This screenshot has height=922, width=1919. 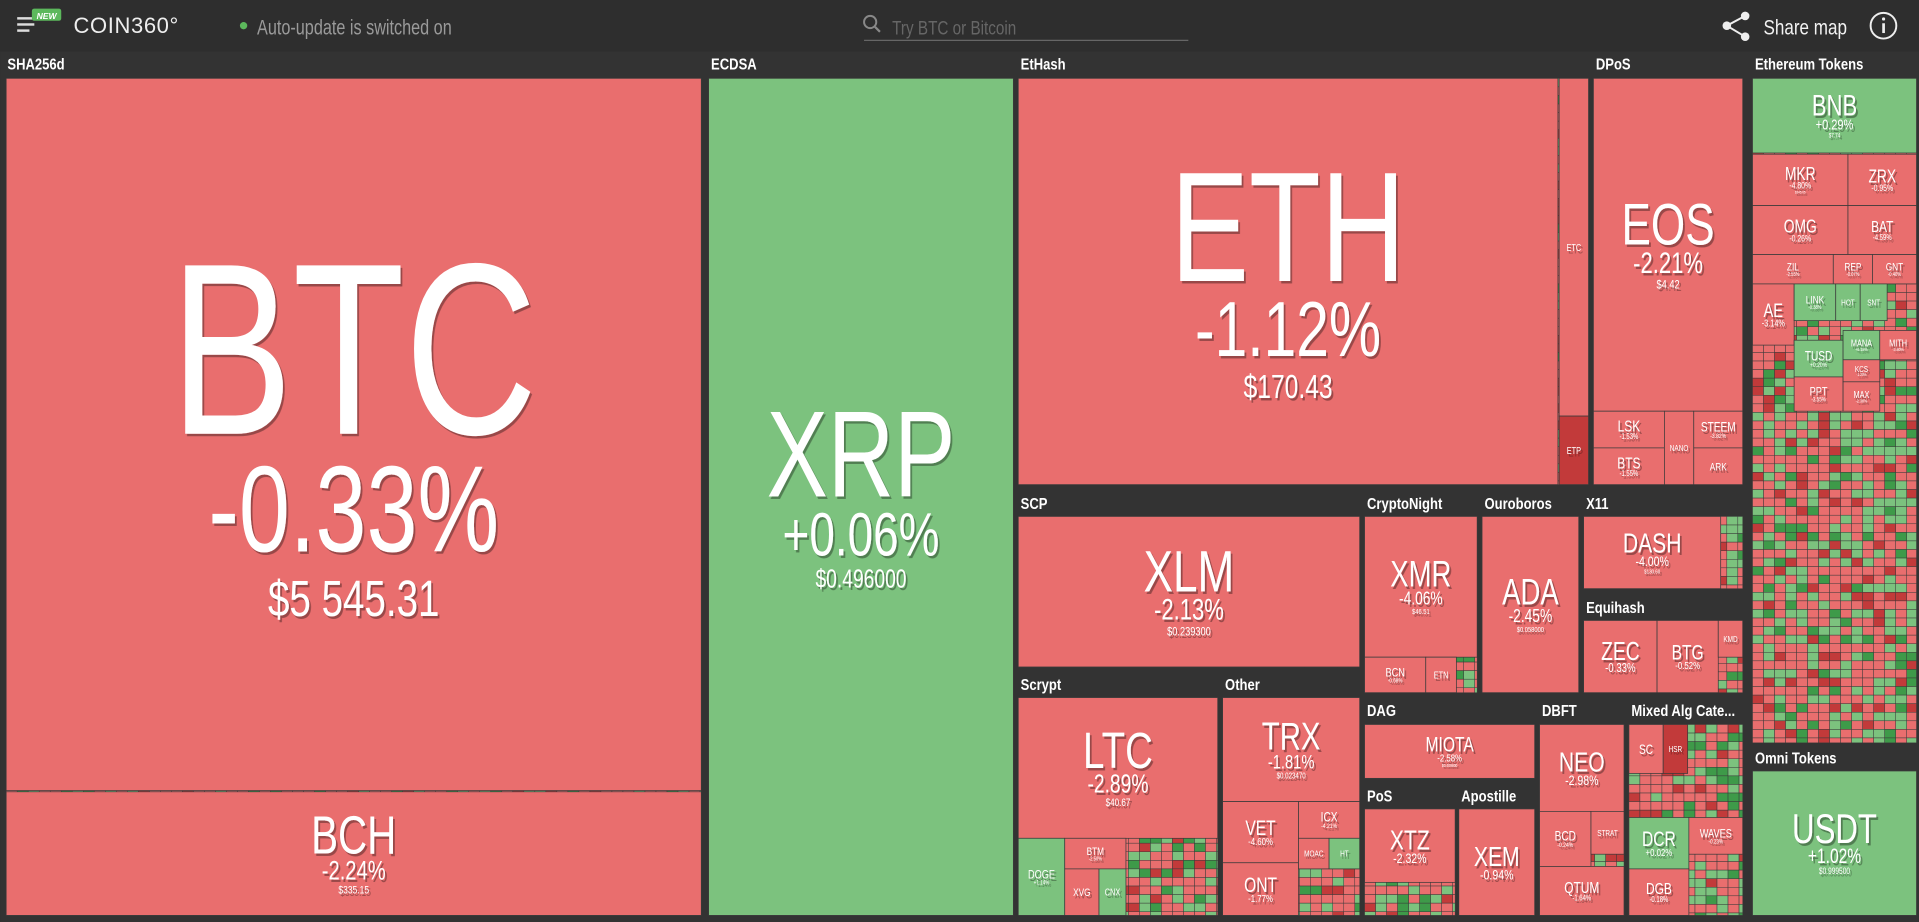 I want to click on search-icon, so click(x=872, y=23).